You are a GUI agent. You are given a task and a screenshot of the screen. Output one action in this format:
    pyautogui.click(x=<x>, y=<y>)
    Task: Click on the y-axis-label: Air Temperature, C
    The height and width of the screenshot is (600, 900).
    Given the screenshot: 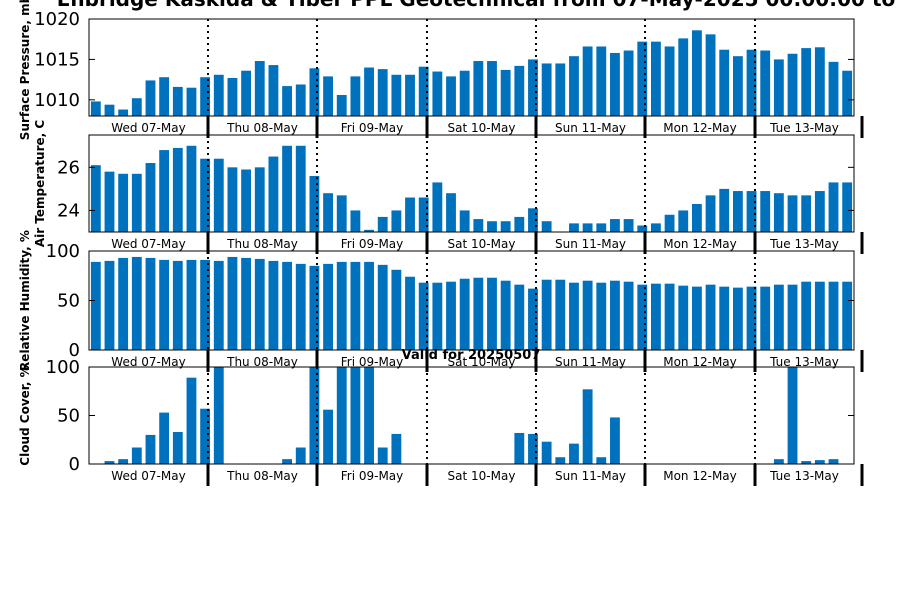 What is the action you would take?
    pyautogui.click(x=40, y=184)
    